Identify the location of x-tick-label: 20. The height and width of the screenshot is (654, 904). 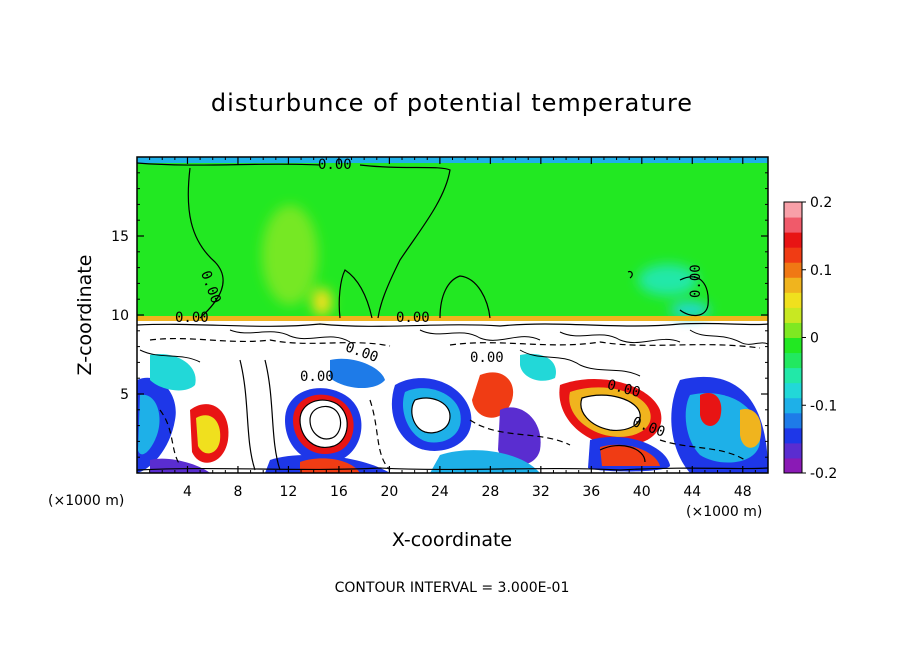
(389, 492).